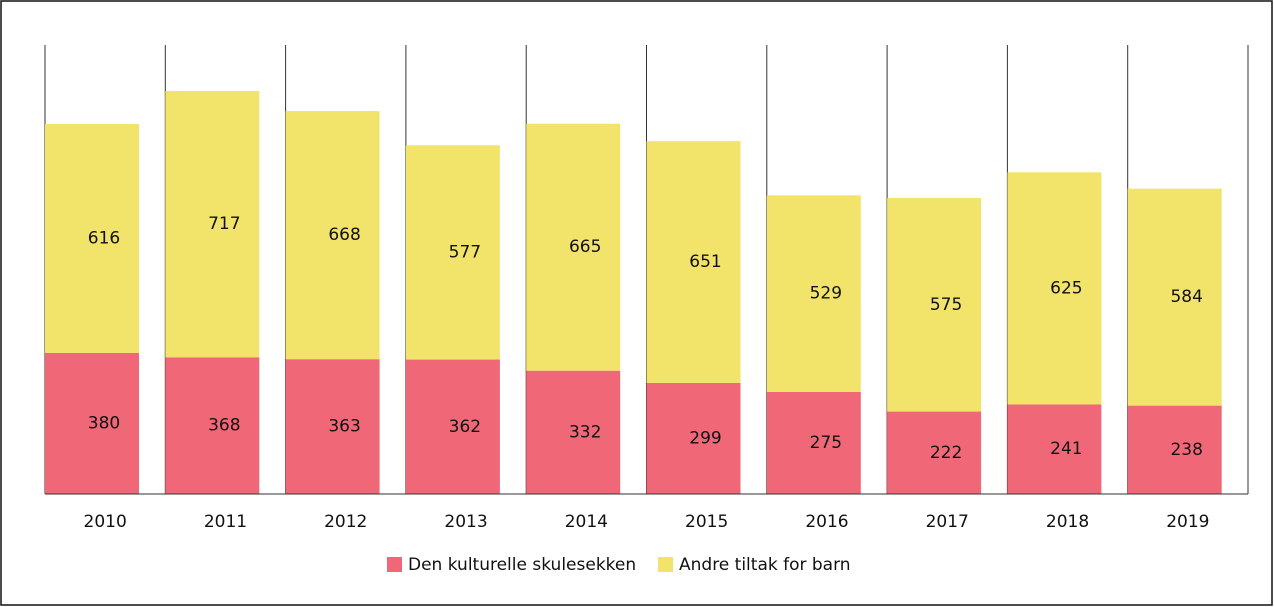  I want to click on x-tick-label: 2014, so click(586, 522).